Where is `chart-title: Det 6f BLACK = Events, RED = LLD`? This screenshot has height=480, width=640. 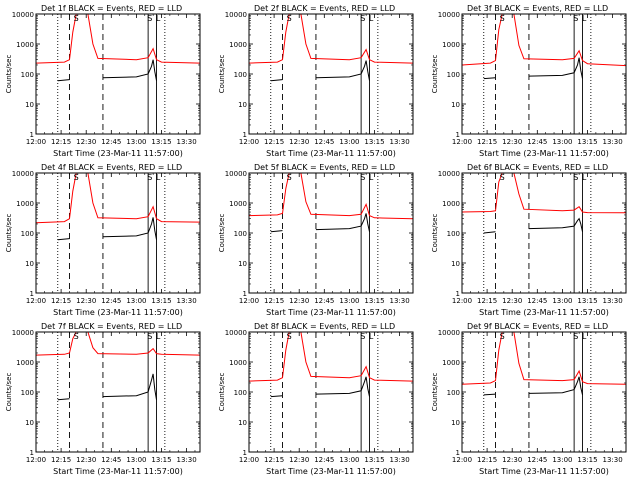
chart-title: Det 6f BLACK = Events, RED = LLD is located at coordinates (537, 167).